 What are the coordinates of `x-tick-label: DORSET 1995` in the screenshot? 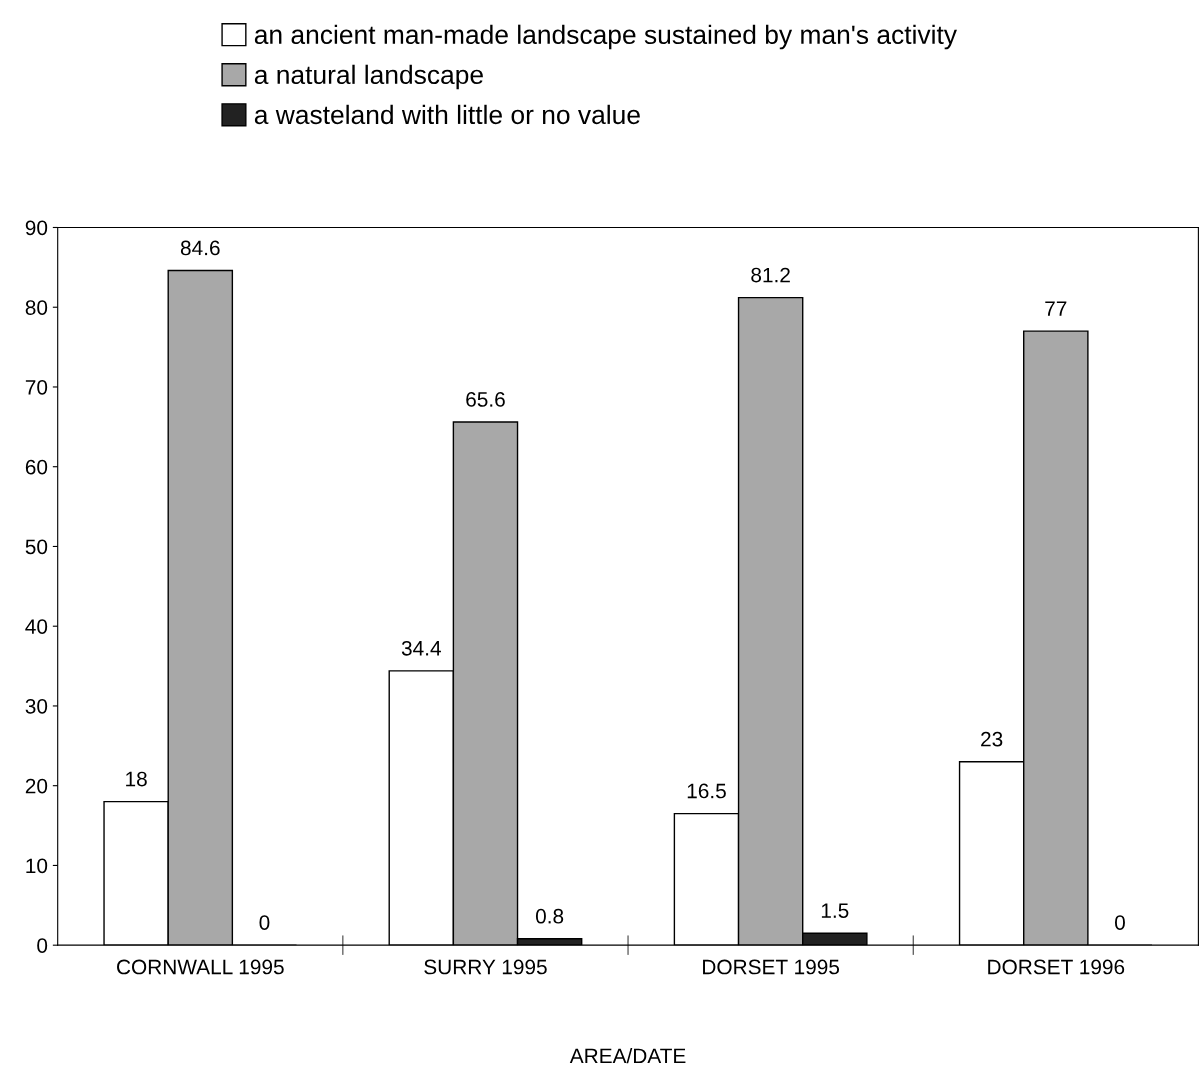 It's located at (771, 967).